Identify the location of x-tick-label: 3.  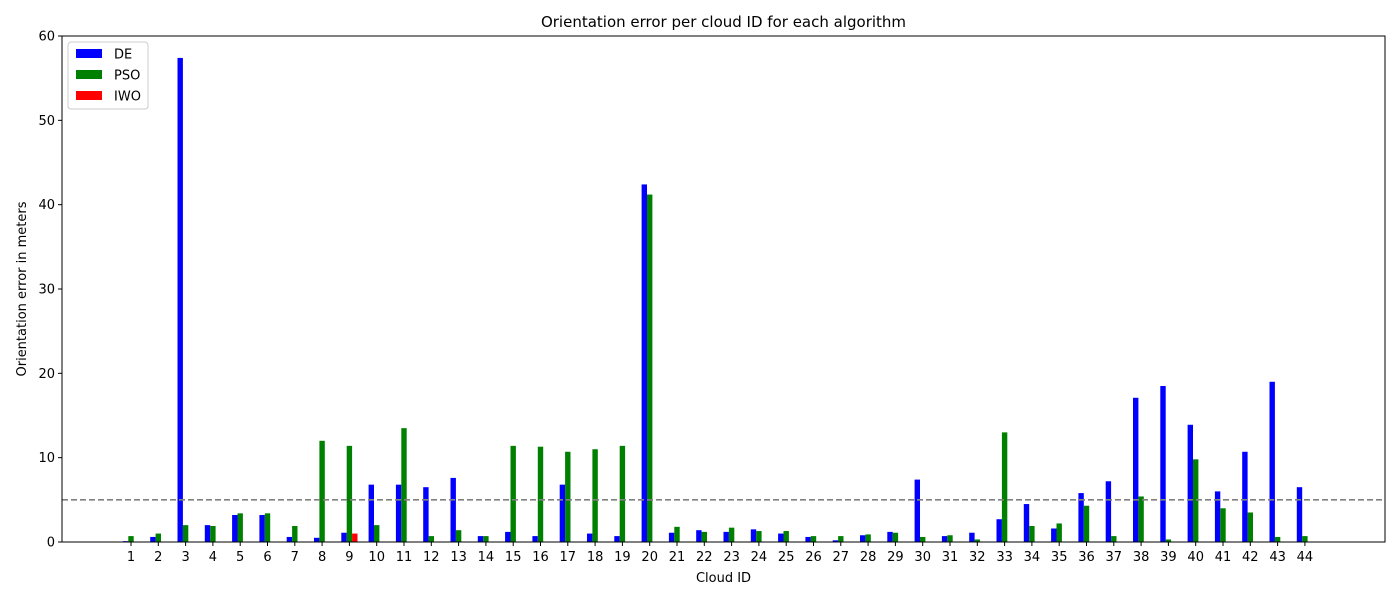
(185, 557).